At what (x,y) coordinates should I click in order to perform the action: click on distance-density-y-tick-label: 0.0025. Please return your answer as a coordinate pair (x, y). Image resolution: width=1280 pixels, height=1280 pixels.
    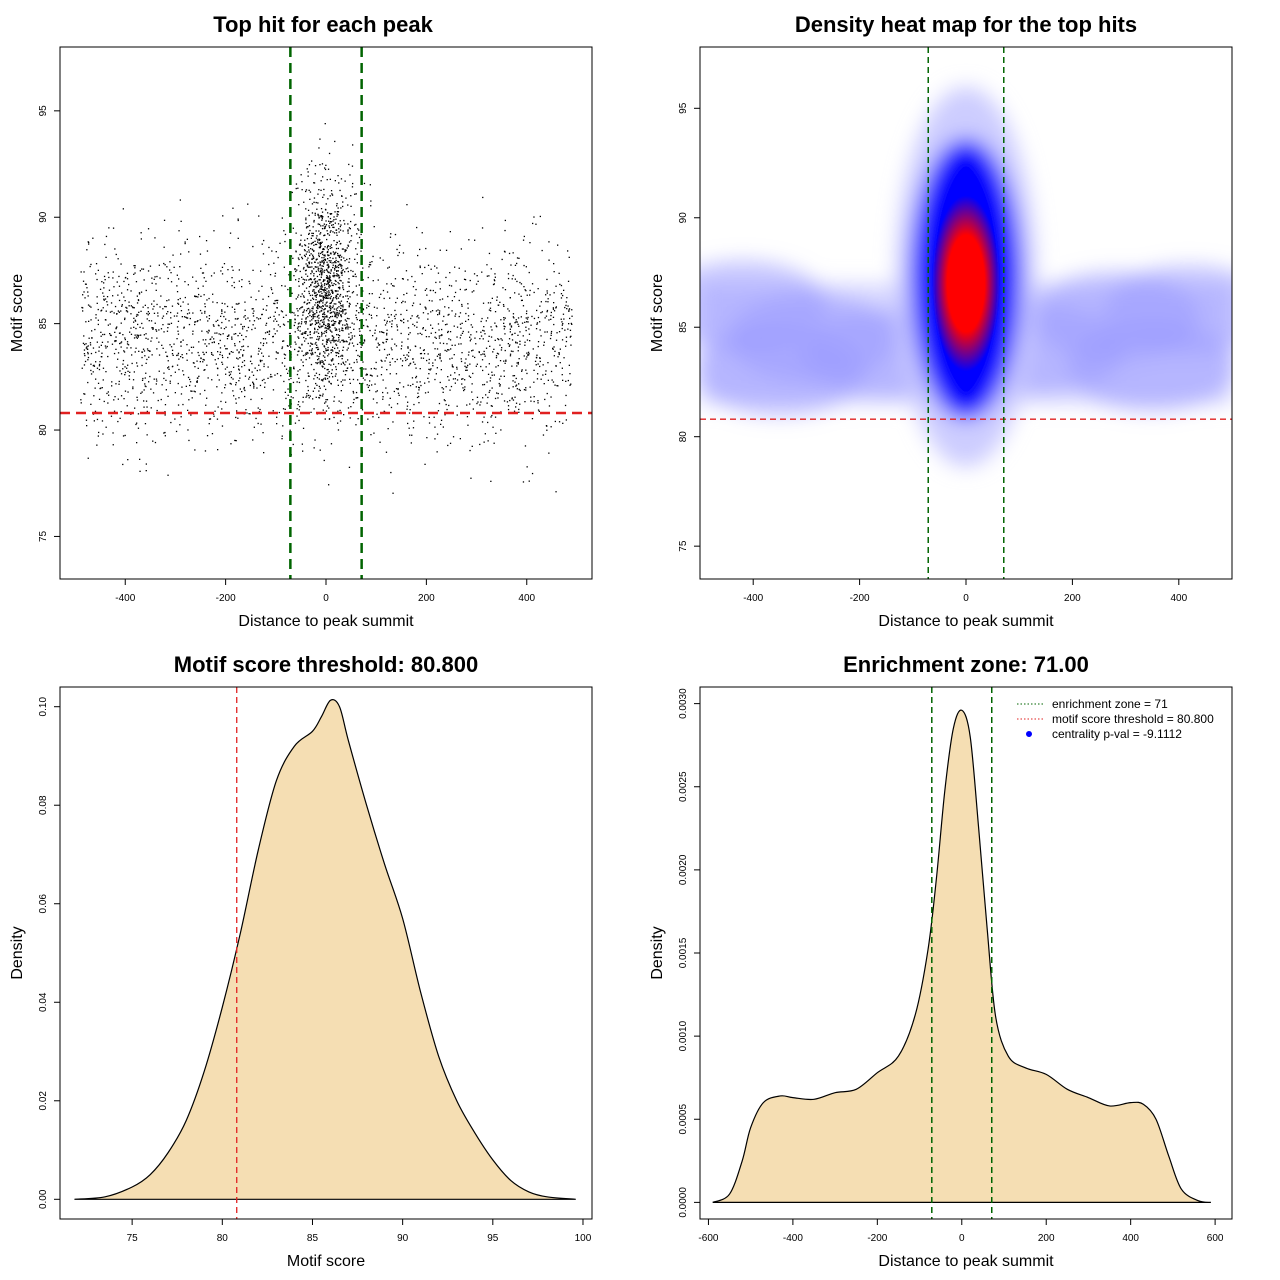
    Looking at the image, I should click on (683, 786).